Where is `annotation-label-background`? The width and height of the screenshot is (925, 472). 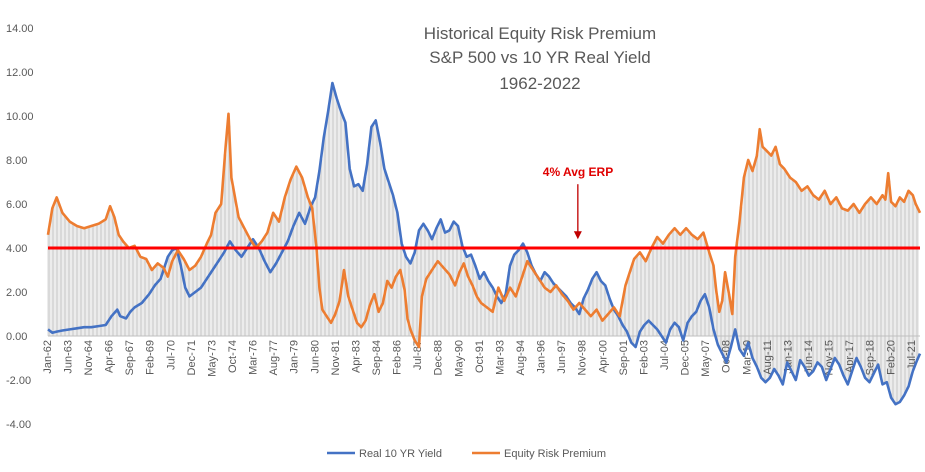 annotation-label-background is located at coordinates (583, 172).